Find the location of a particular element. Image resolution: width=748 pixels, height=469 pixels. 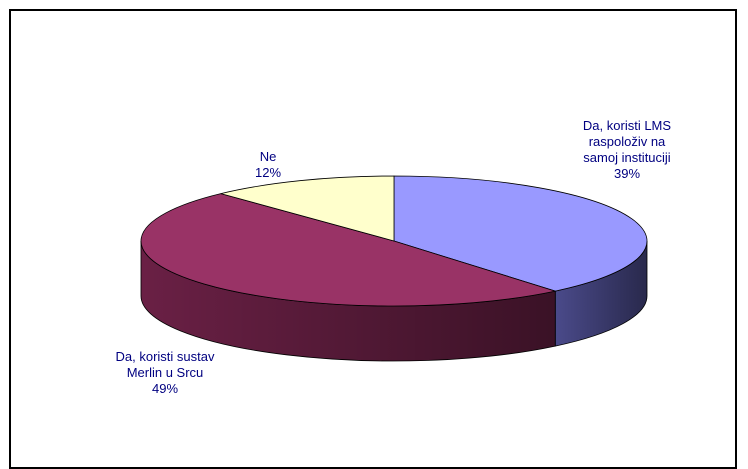

slice-0-label-line-0: Da, koristi LMS is located at coordinates (627, 125).